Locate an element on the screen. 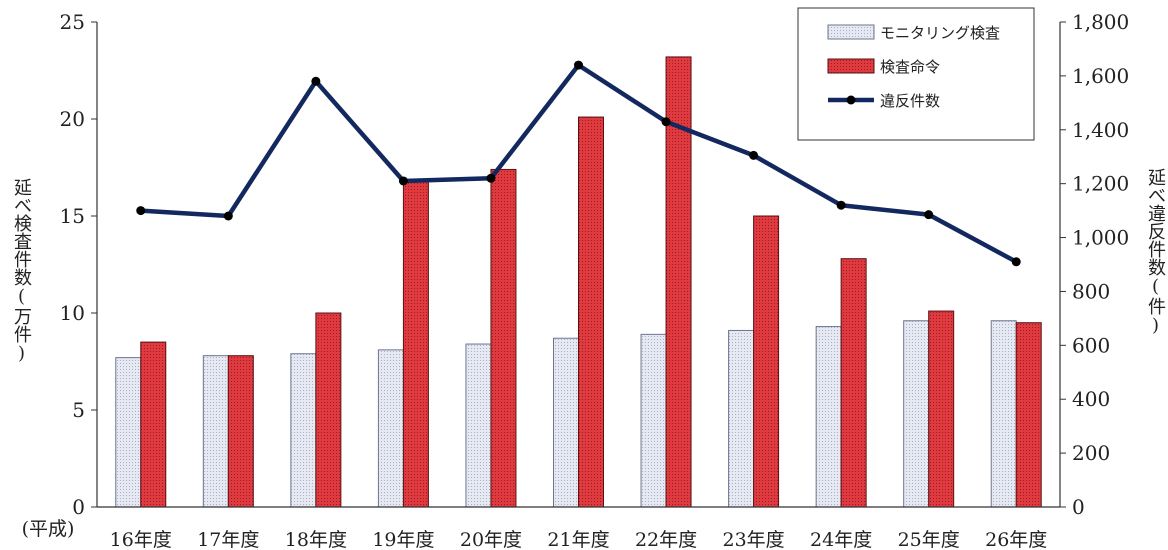 This screenshot has height=550, width=1168. x-prefix-label: (平成) is located at coordinates (48, 529).